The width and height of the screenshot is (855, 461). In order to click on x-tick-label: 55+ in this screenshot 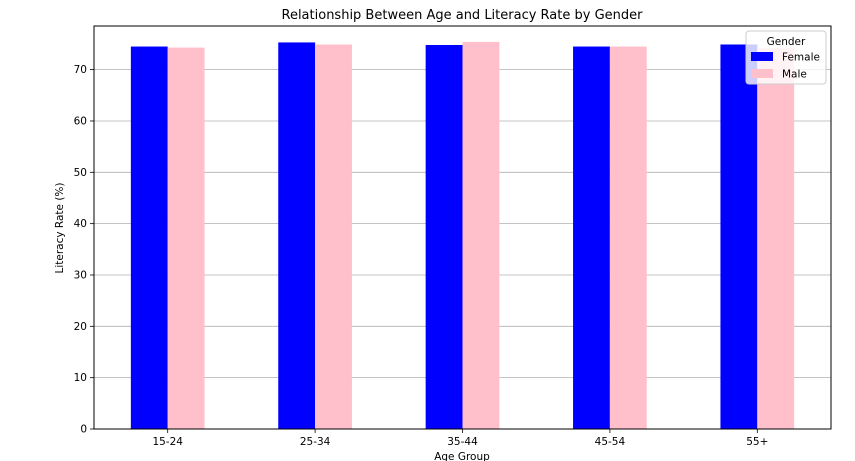, I will do `click(757, 442)`.